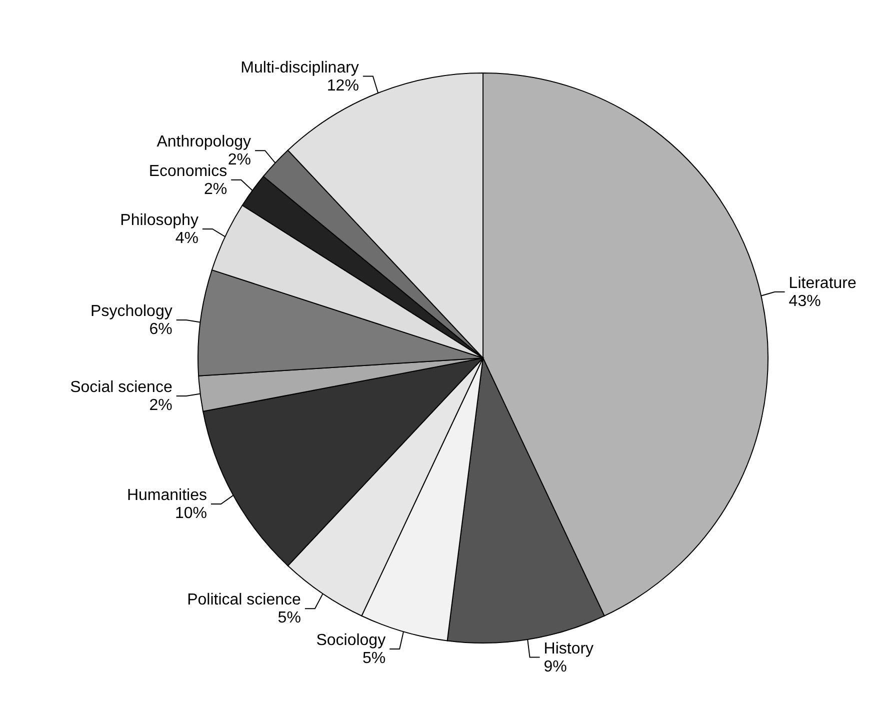  Describe the element at coordinates (342, 85) in the screenshot. I see `data-label: 12%` at that location.